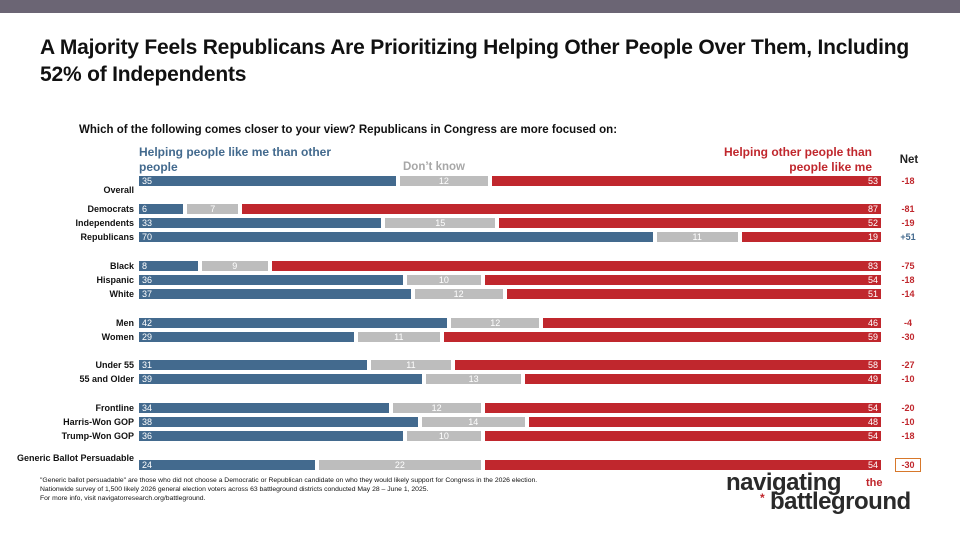 Image resolution: width=960 pixels, height=540 pixels. What do you see at coordinates (235, 159) in the screenshot?
I see `header-left-option: Helping people like me than other people` at bounding box center [235, 159].